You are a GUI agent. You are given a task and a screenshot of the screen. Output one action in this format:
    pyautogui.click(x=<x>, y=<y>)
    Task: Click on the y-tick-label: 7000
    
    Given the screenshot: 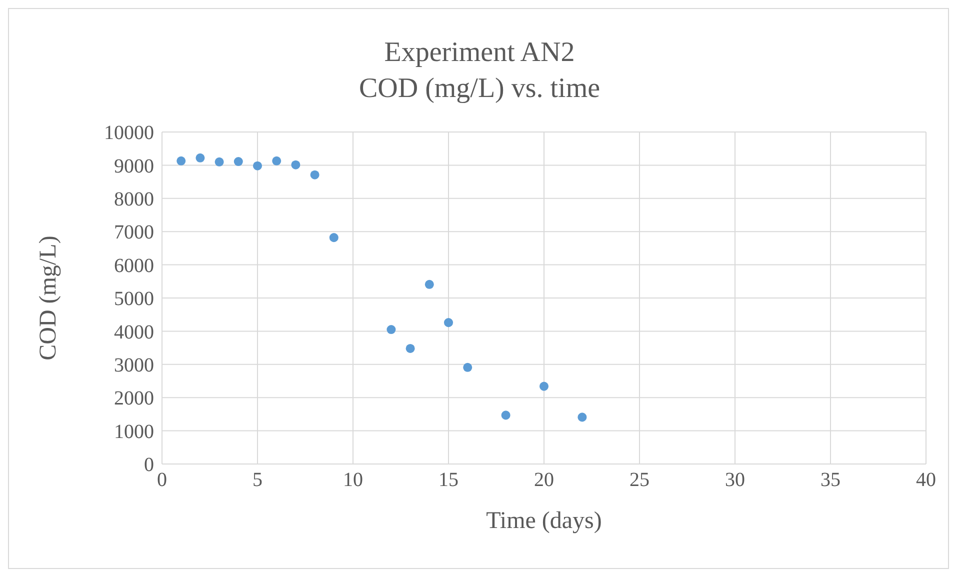 What is the action you would take?
    pyautogui.click(x=134, y=233)
    